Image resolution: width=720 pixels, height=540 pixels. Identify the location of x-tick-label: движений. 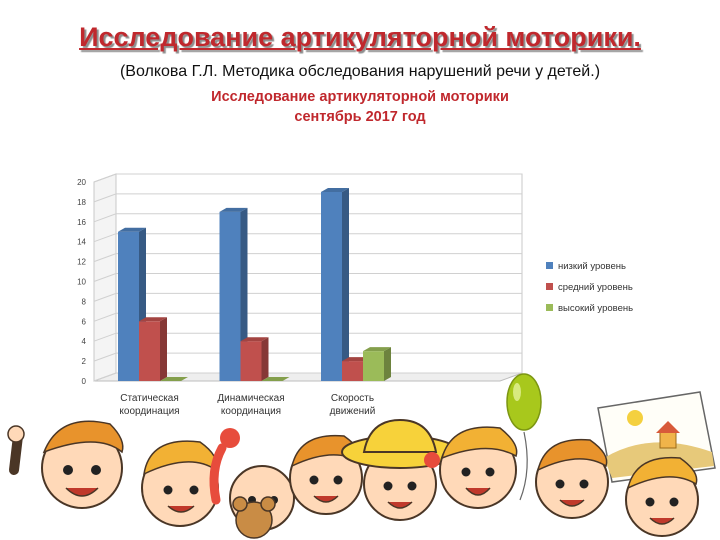
(353, 411).